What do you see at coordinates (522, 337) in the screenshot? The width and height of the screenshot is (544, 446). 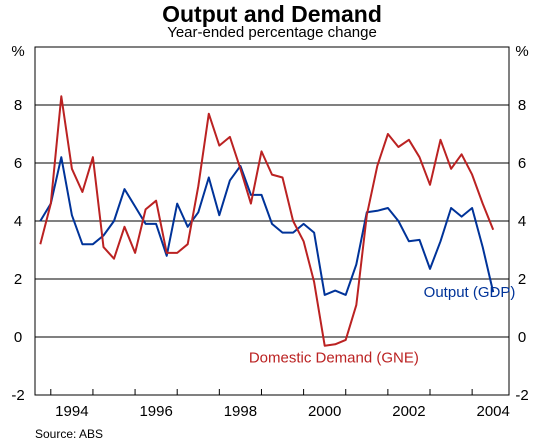 I see `y-tick-label-right: 0` at bounding box center [522, 337].